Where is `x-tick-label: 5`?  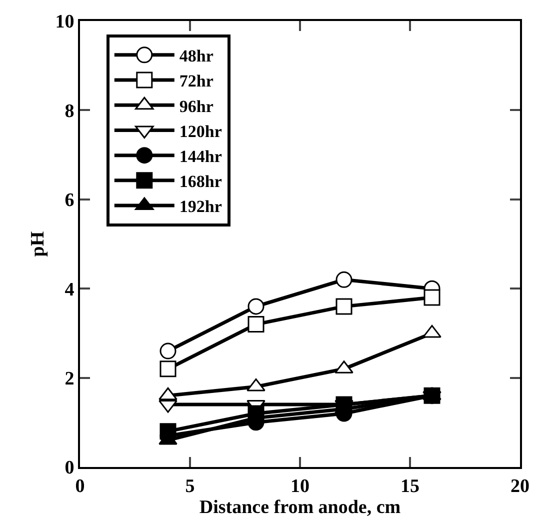 x-tick-label: 5 is located at coordinates (190, 486).